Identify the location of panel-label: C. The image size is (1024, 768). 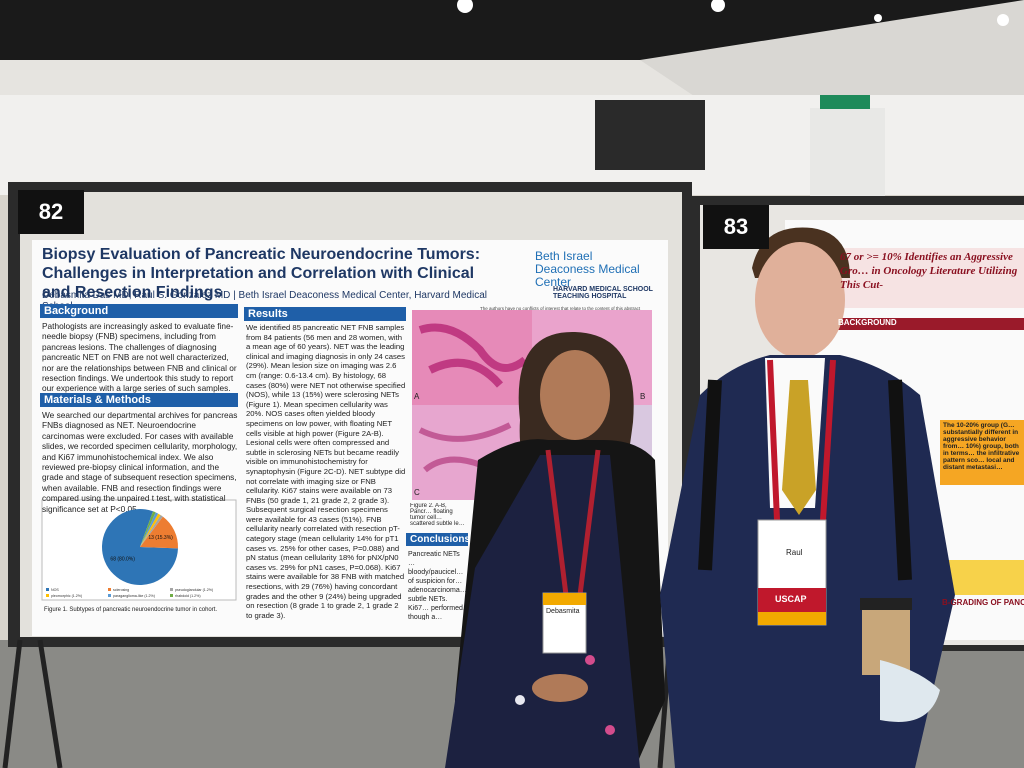
(417, 492).